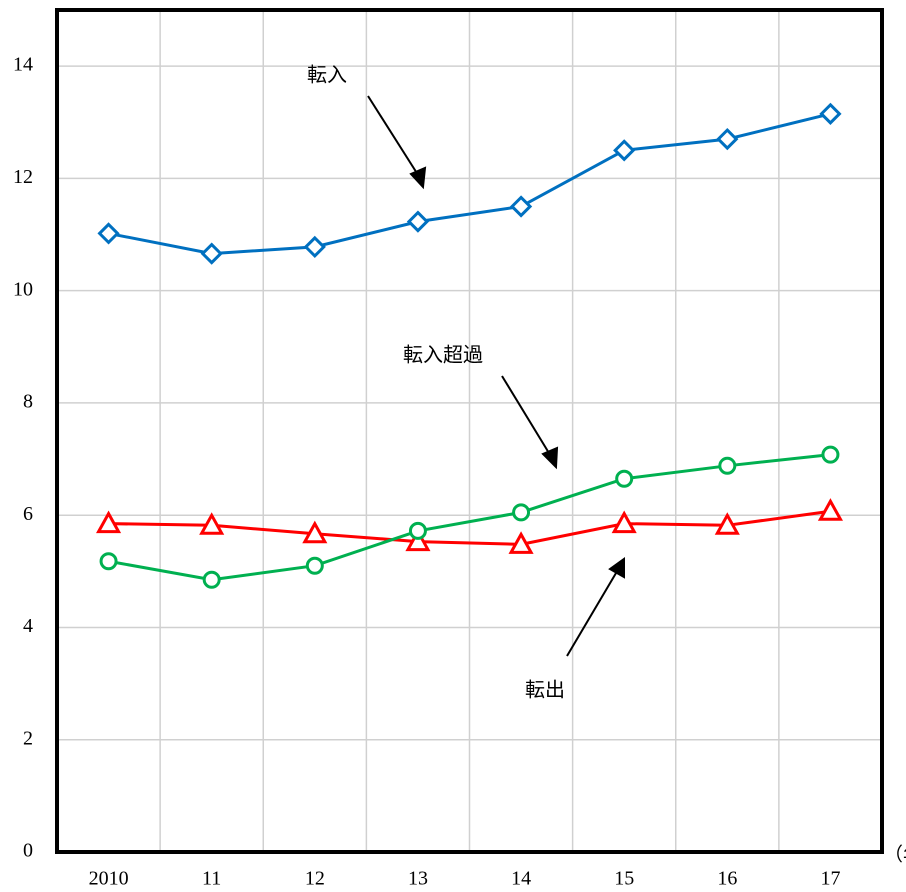 The width and height of the screenshot is (906, 892). I want to click on y-tick-label: 6, so click(28, 514).